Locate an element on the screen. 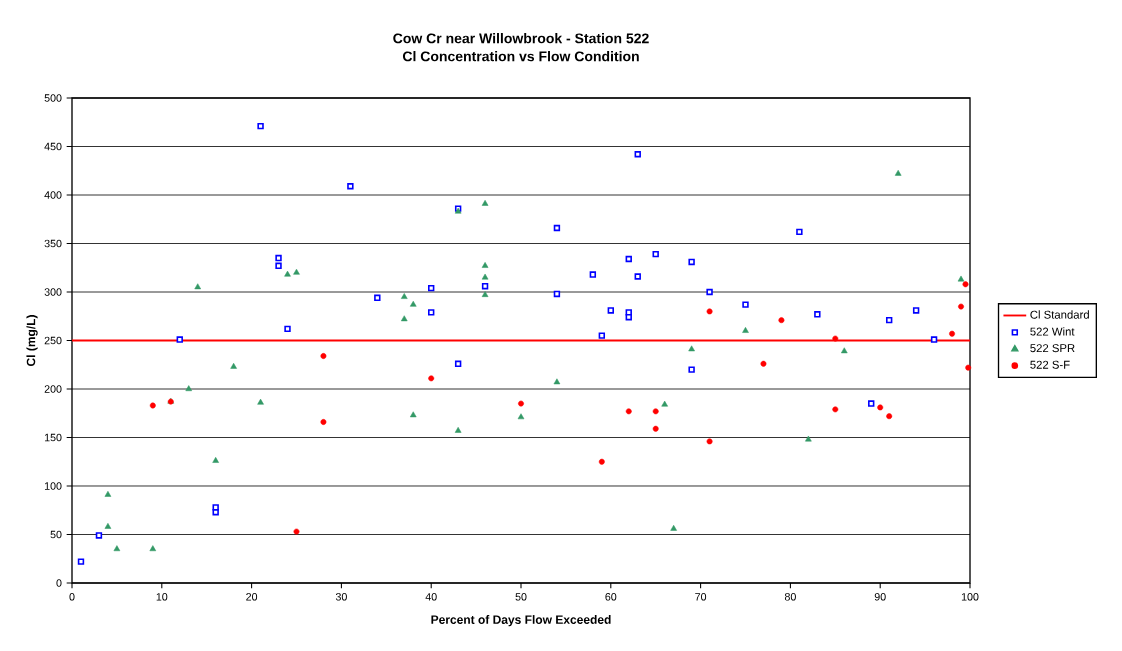 The width and height of the screenshot is (1122, 651). x-tick-label: 100 is located at coordinates (970, 597).